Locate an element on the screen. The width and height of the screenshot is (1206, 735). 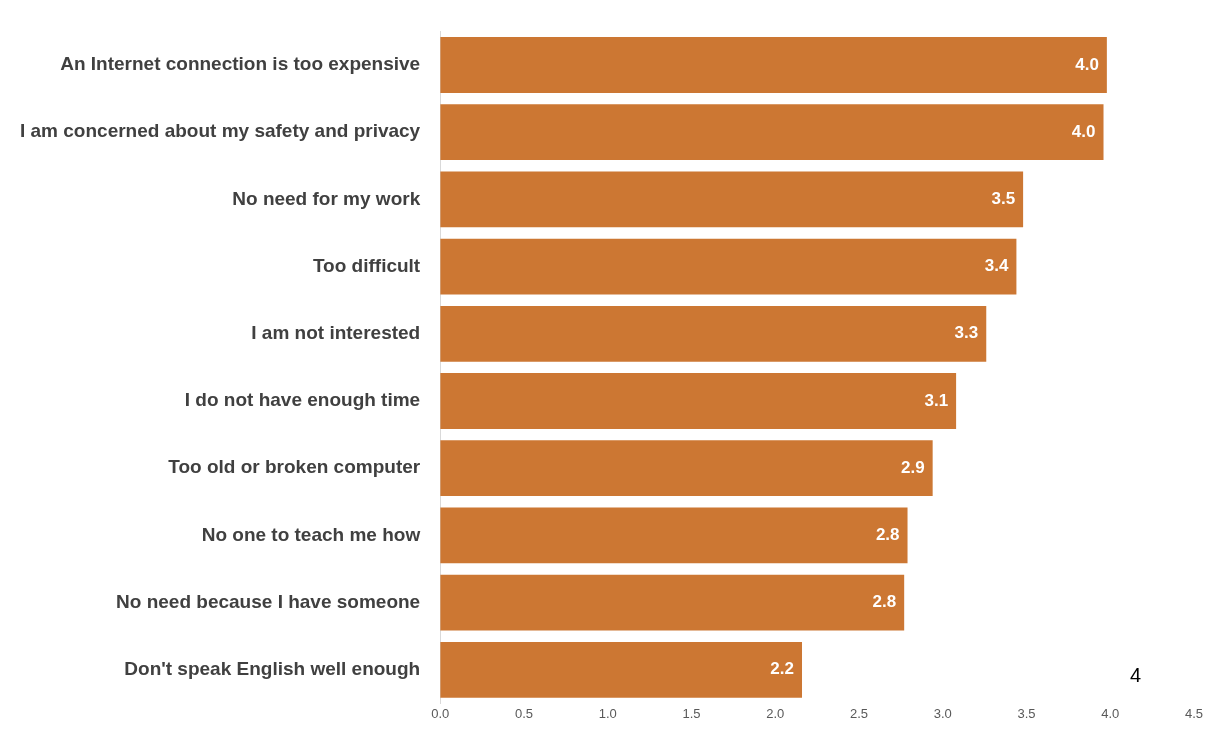
y-tick-label: I am not interested is located at coordinates (336, 333).